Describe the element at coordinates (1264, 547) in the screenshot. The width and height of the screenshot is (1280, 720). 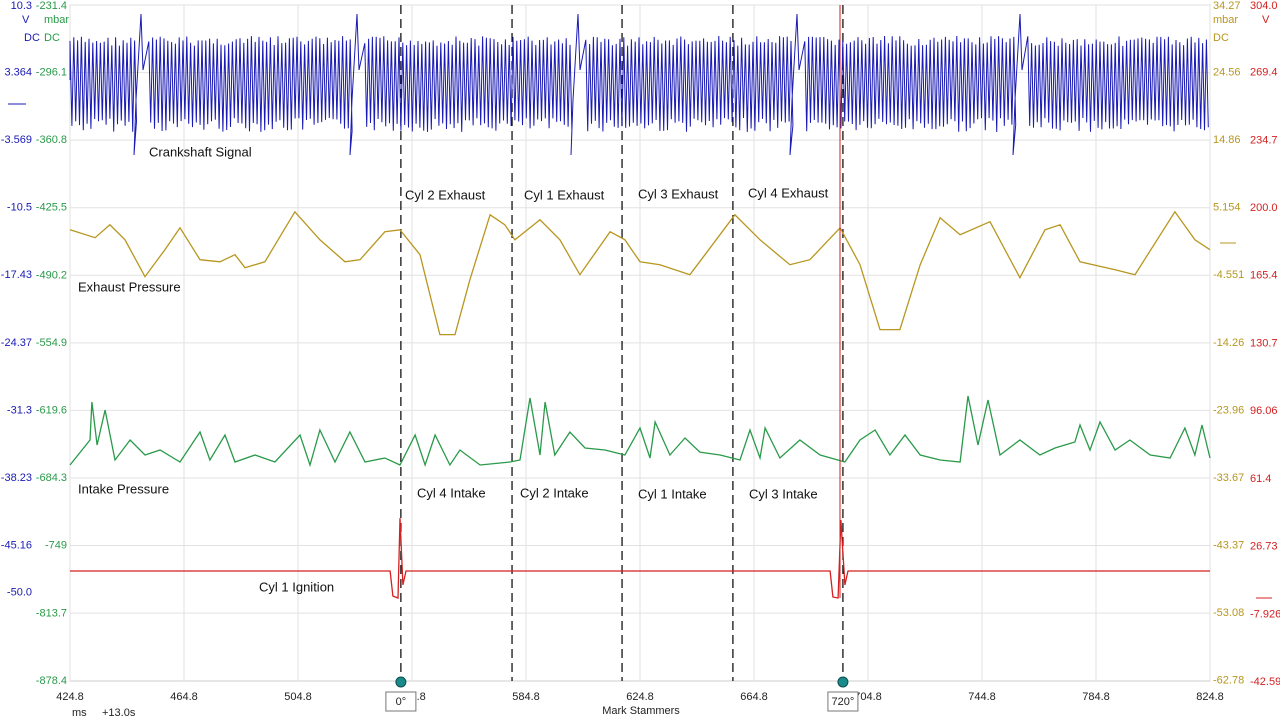
I see `y-tick-label: 26.73` at that location.